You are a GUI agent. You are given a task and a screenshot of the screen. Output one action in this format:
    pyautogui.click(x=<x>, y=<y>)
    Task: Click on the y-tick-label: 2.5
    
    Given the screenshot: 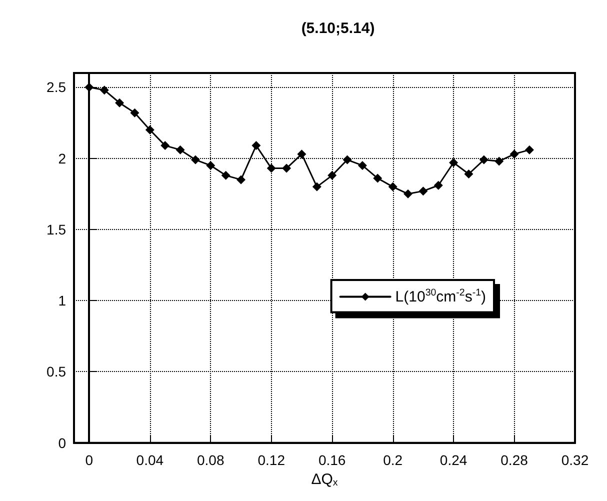 What is the action you would take?
    pyautogui.click(x=56, y=87)
    